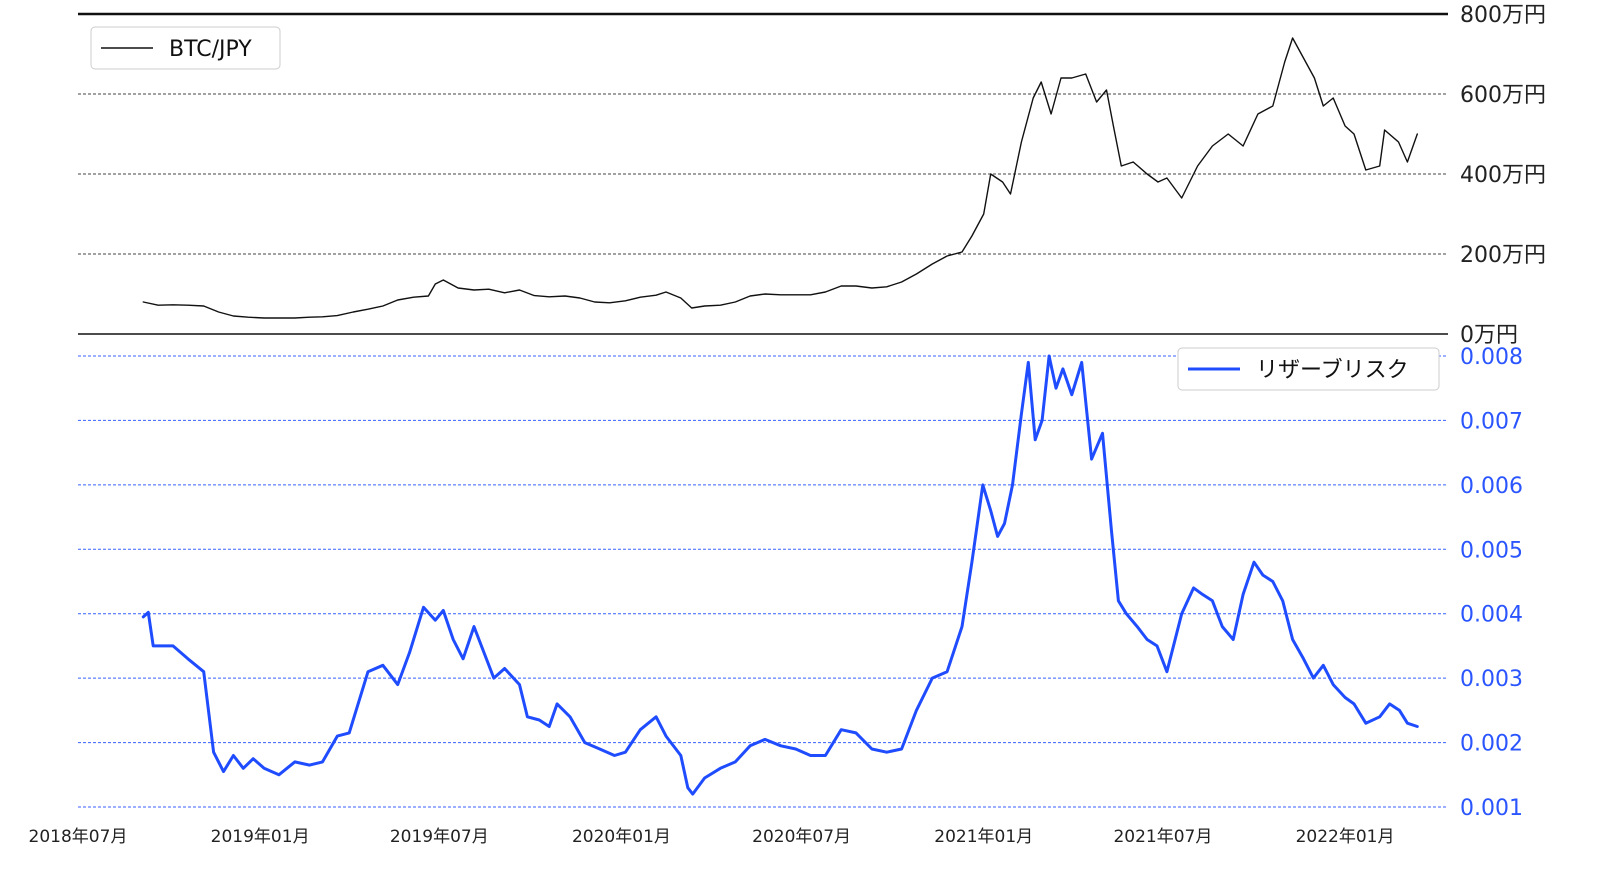  Describe the element at coordinates (78, 837) in the screenshot. I see `x-tick-label: 2018年07月` at that location.